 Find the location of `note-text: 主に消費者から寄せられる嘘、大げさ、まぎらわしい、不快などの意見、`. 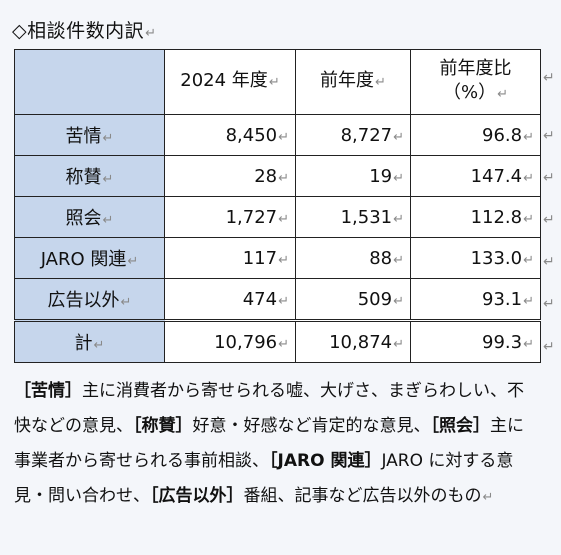

note-text: 主に消費者から寄せられる嘘、大げさ、まぎらわしい、不快などの意見、 is located at coordinates (269, 408).